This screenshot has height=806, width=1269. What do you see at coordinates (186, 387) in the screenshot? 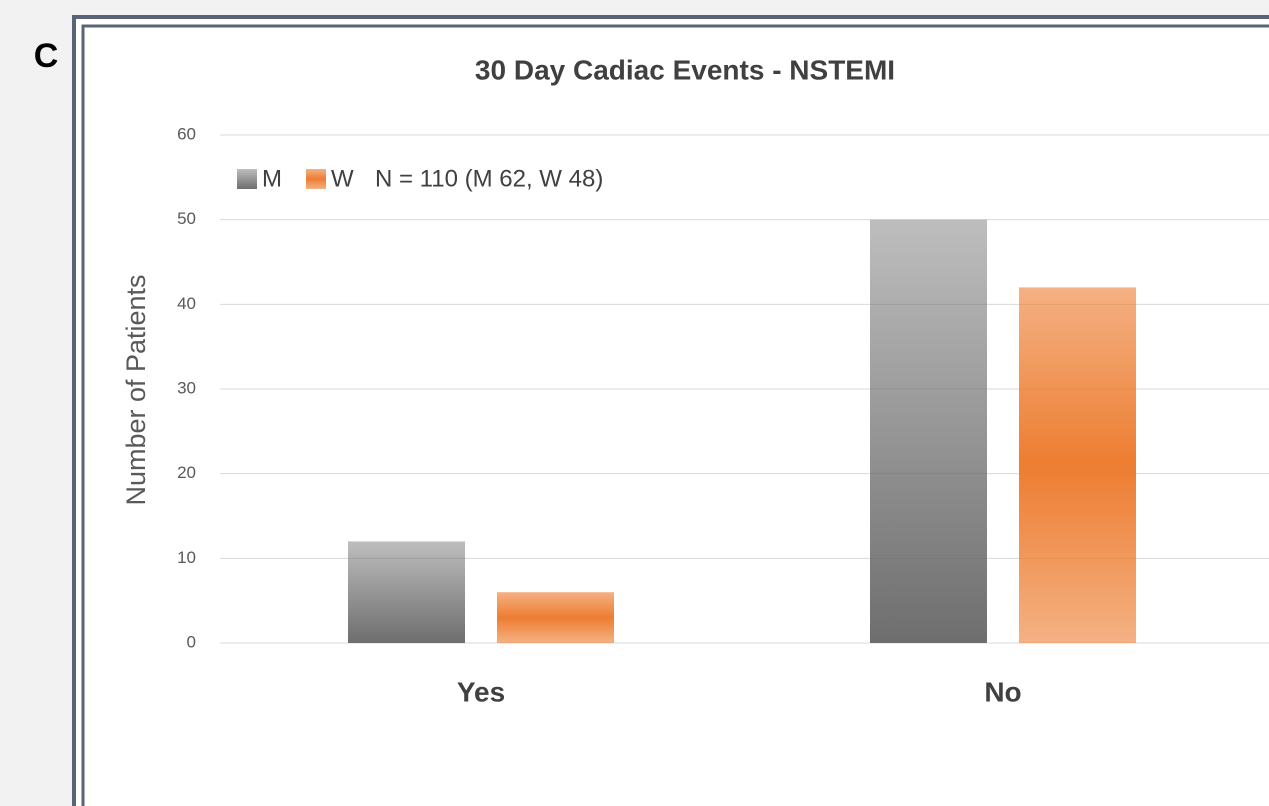
I see `y-tick-label: 30` at bounding box center [186, 387].